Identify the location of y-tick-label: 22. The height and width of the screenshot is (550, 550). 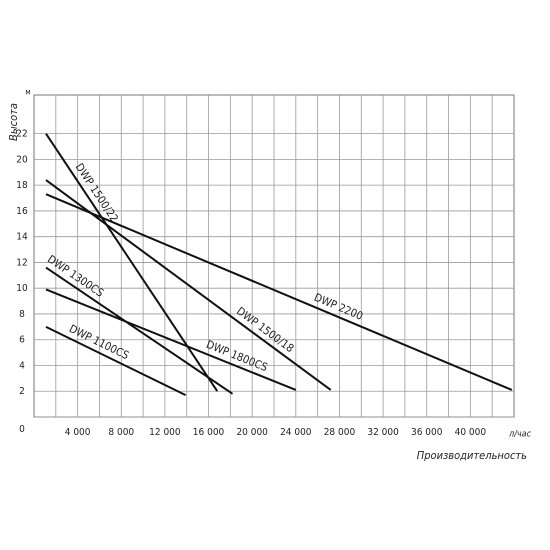
(21, 134).